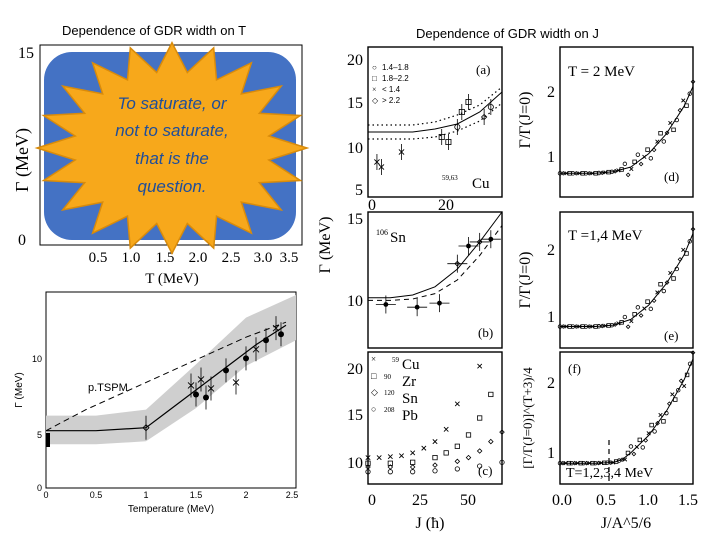 The width and height of the screenshot is (720, 540). I want to click on panel-f-line, so click(627, 411).